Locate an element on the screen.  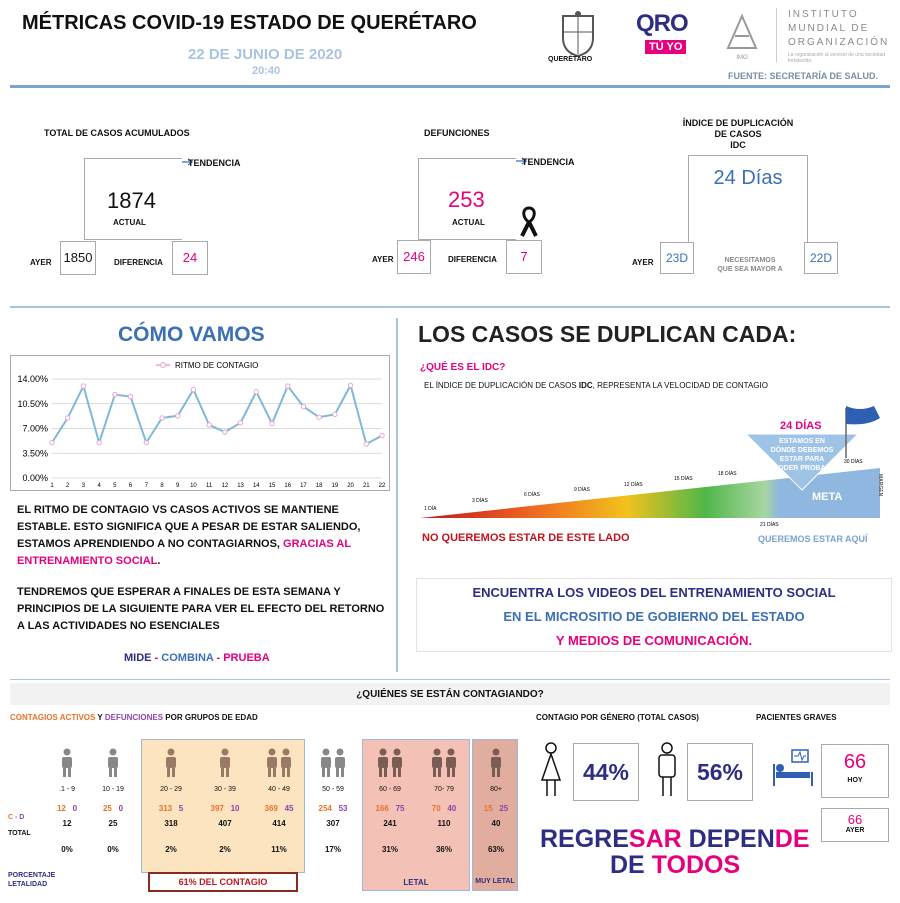
age-total-value: 241 is located at coordinates (390, 823).